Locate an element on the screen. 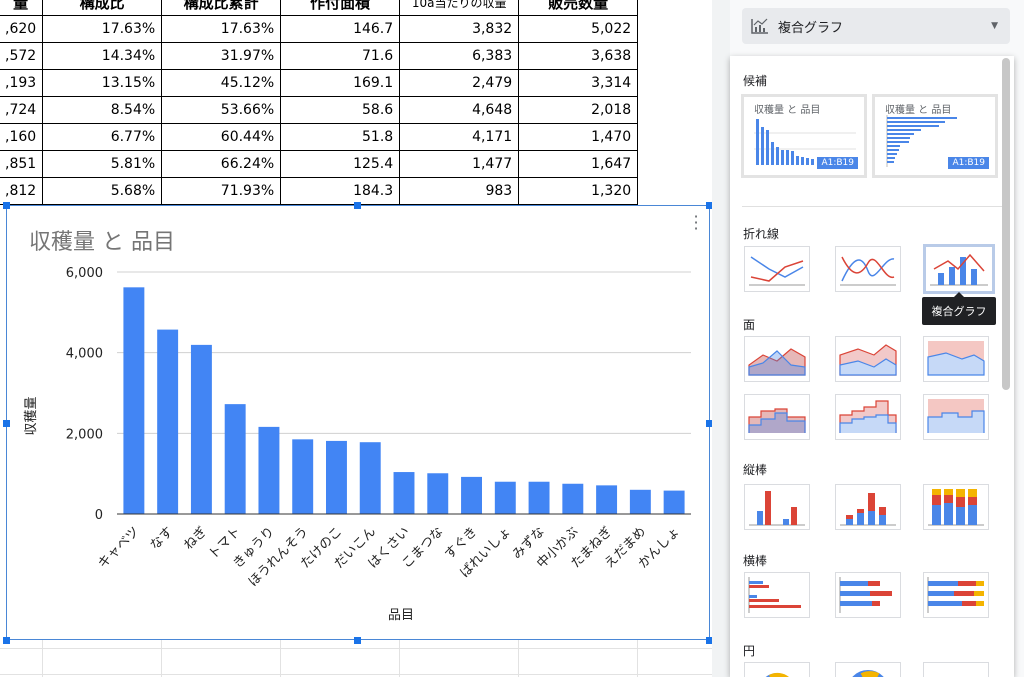 This screenshot has height=677, width=1024. table-cell: 1,477 is located at coordinates (459, 164).